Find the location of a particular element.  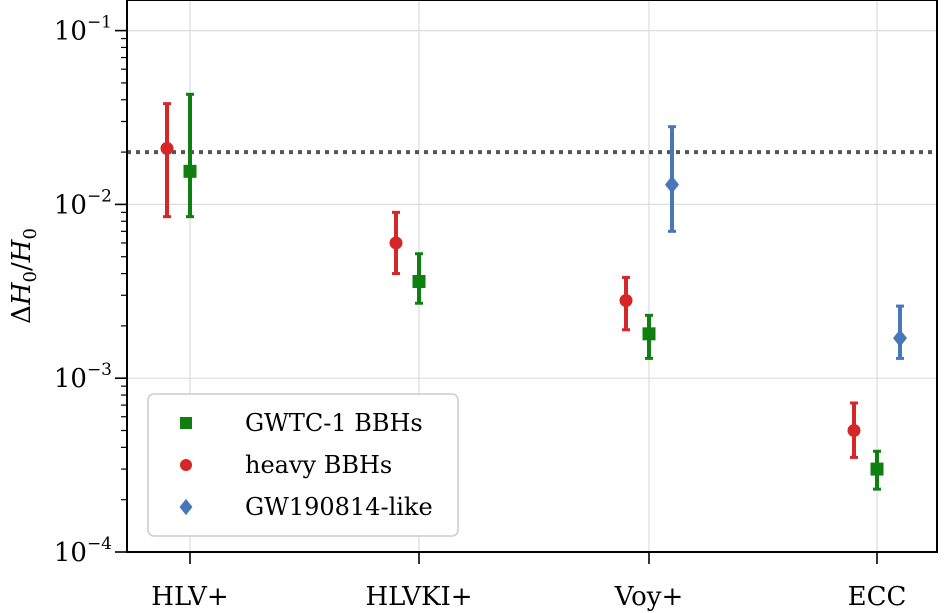

legend-label-0: GWTC-1 BBHs is located at coordinates (334, 423).